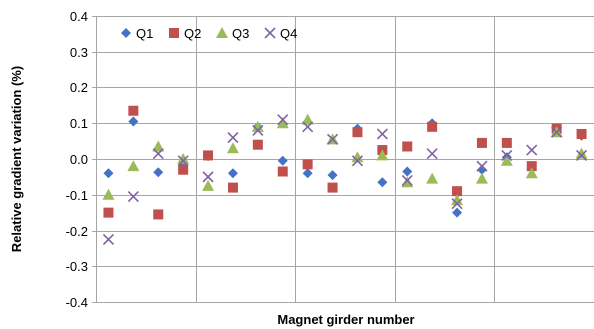 This screenshot has height=329, width=594. What do you see at coordinates (79, 52) in the screenshot?
I see `y-tick-label: 0.3` at bounding box center [79, 52].